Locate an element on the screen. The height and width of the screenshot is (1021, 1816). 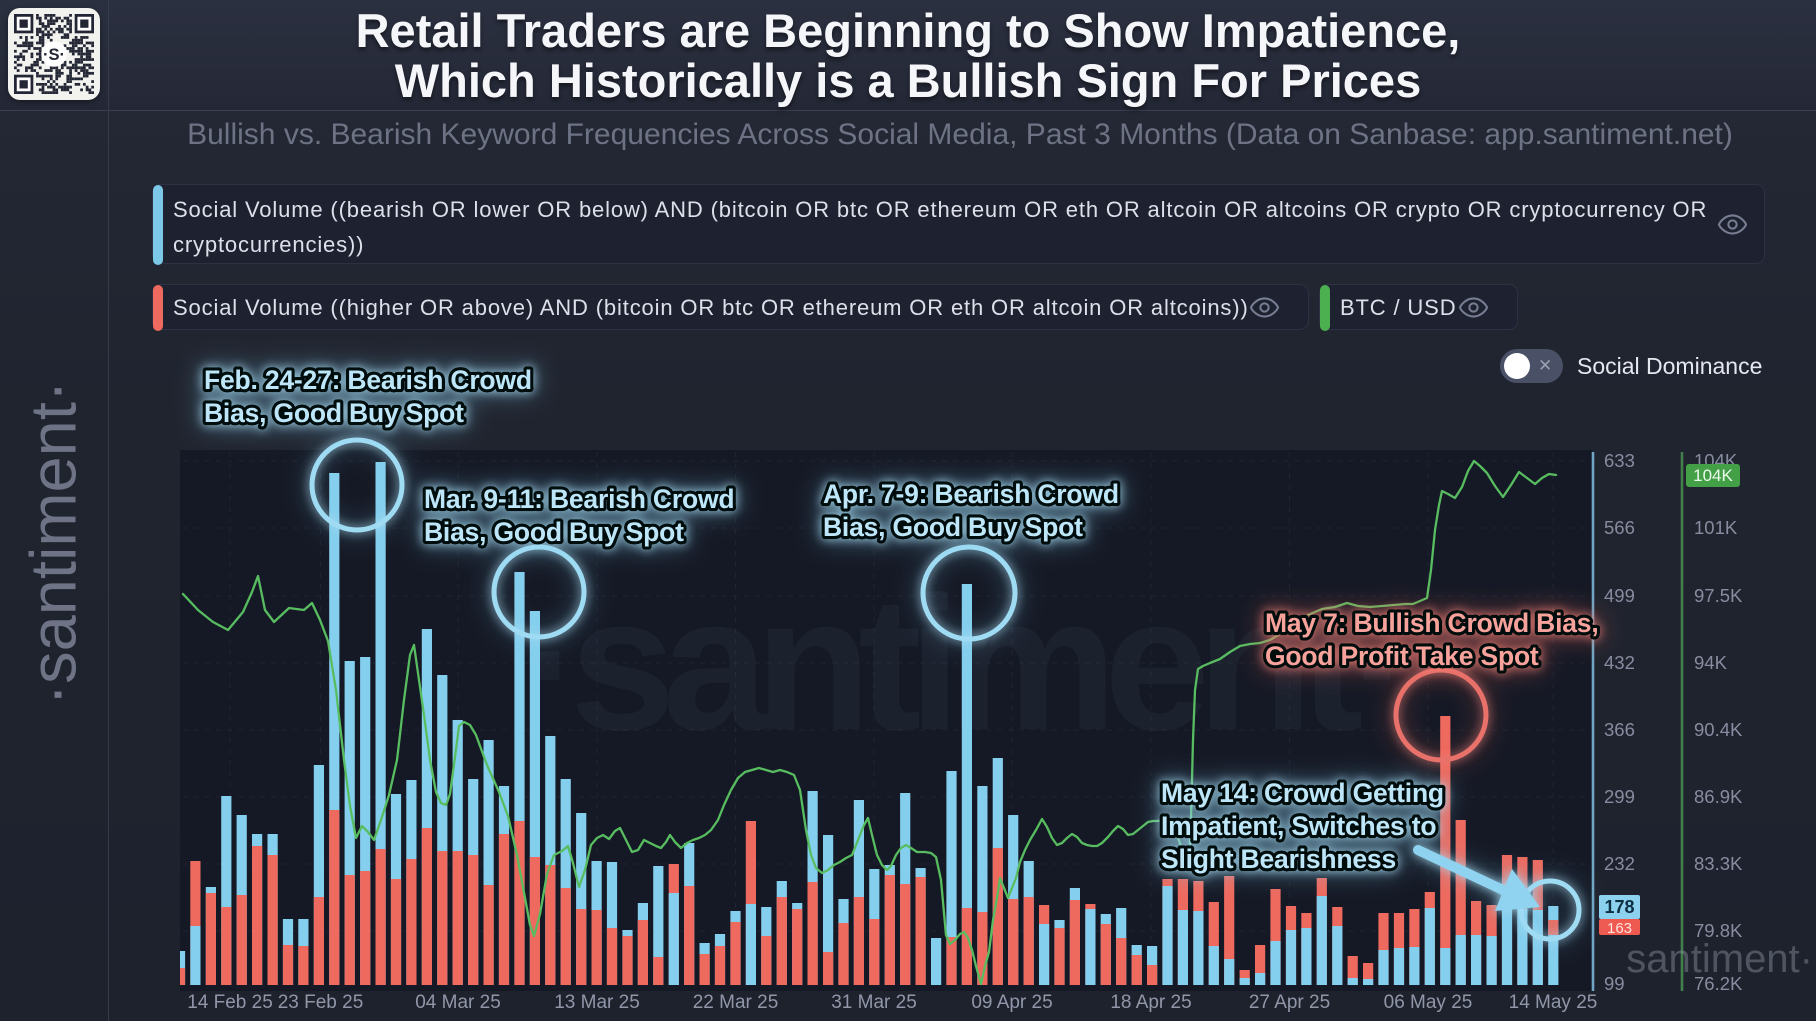
svg-text: Feb. 24-27: Bearish Crowd is located at coordinates (368, 380).